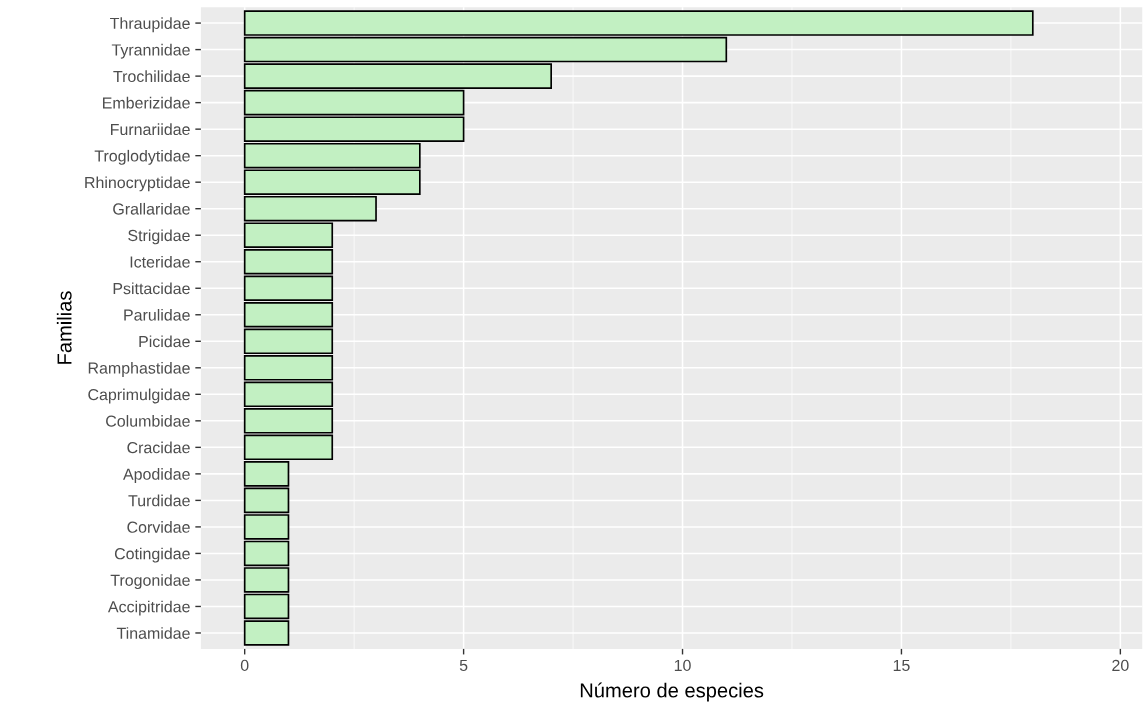 Image resolution: width=1148 pixels, height=717 pixels. What do you see at coordinates (463, 665) in the screenshot?
I see `x-tick-label: 5` at bounding box center [463, 665].